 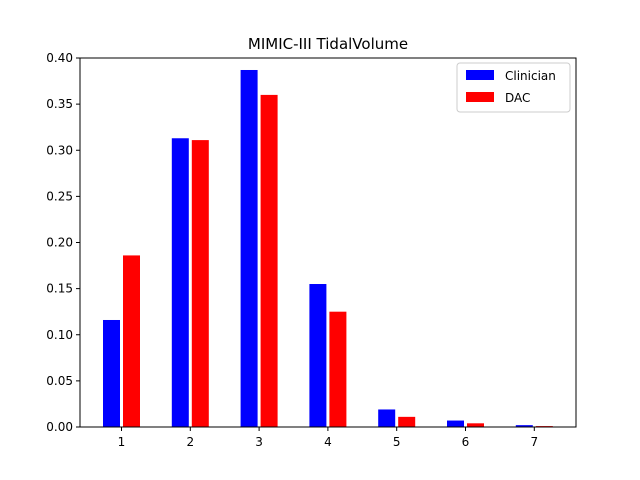 I want to click on x-tick-label: 5, so click(x=397, y=442).